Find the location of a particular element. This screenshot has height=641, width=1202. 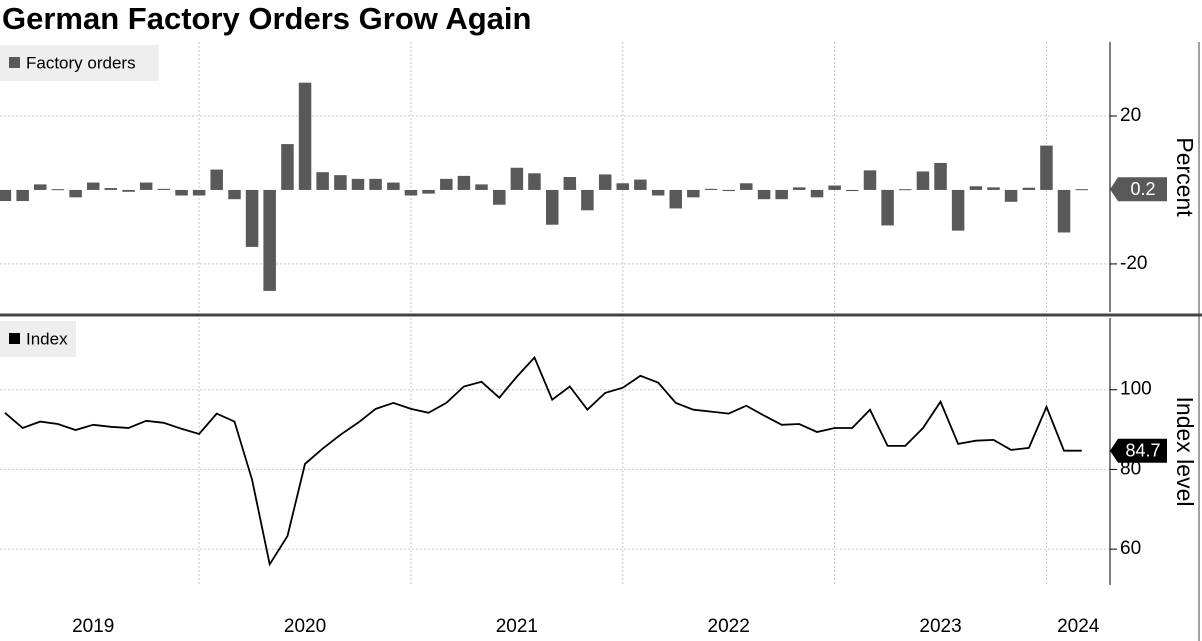

x-tick-label: 2024 is located at coordinates (1078, 626).